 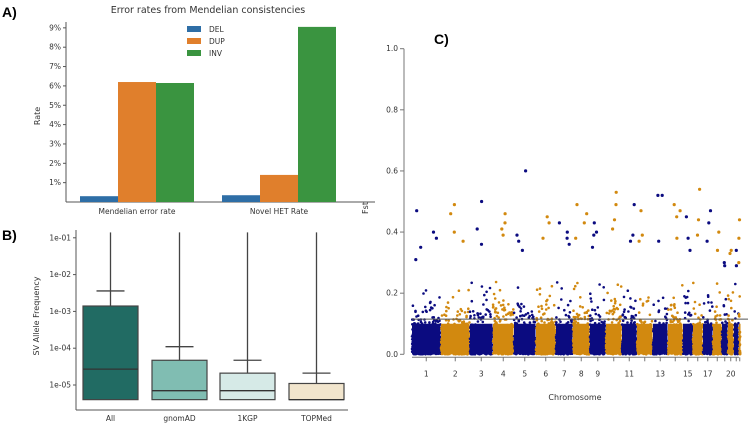 What do you see at coordinates (55, 85) in the screenshot?
I see `y-tick-label: 6%` at bounding box center [55, 85].